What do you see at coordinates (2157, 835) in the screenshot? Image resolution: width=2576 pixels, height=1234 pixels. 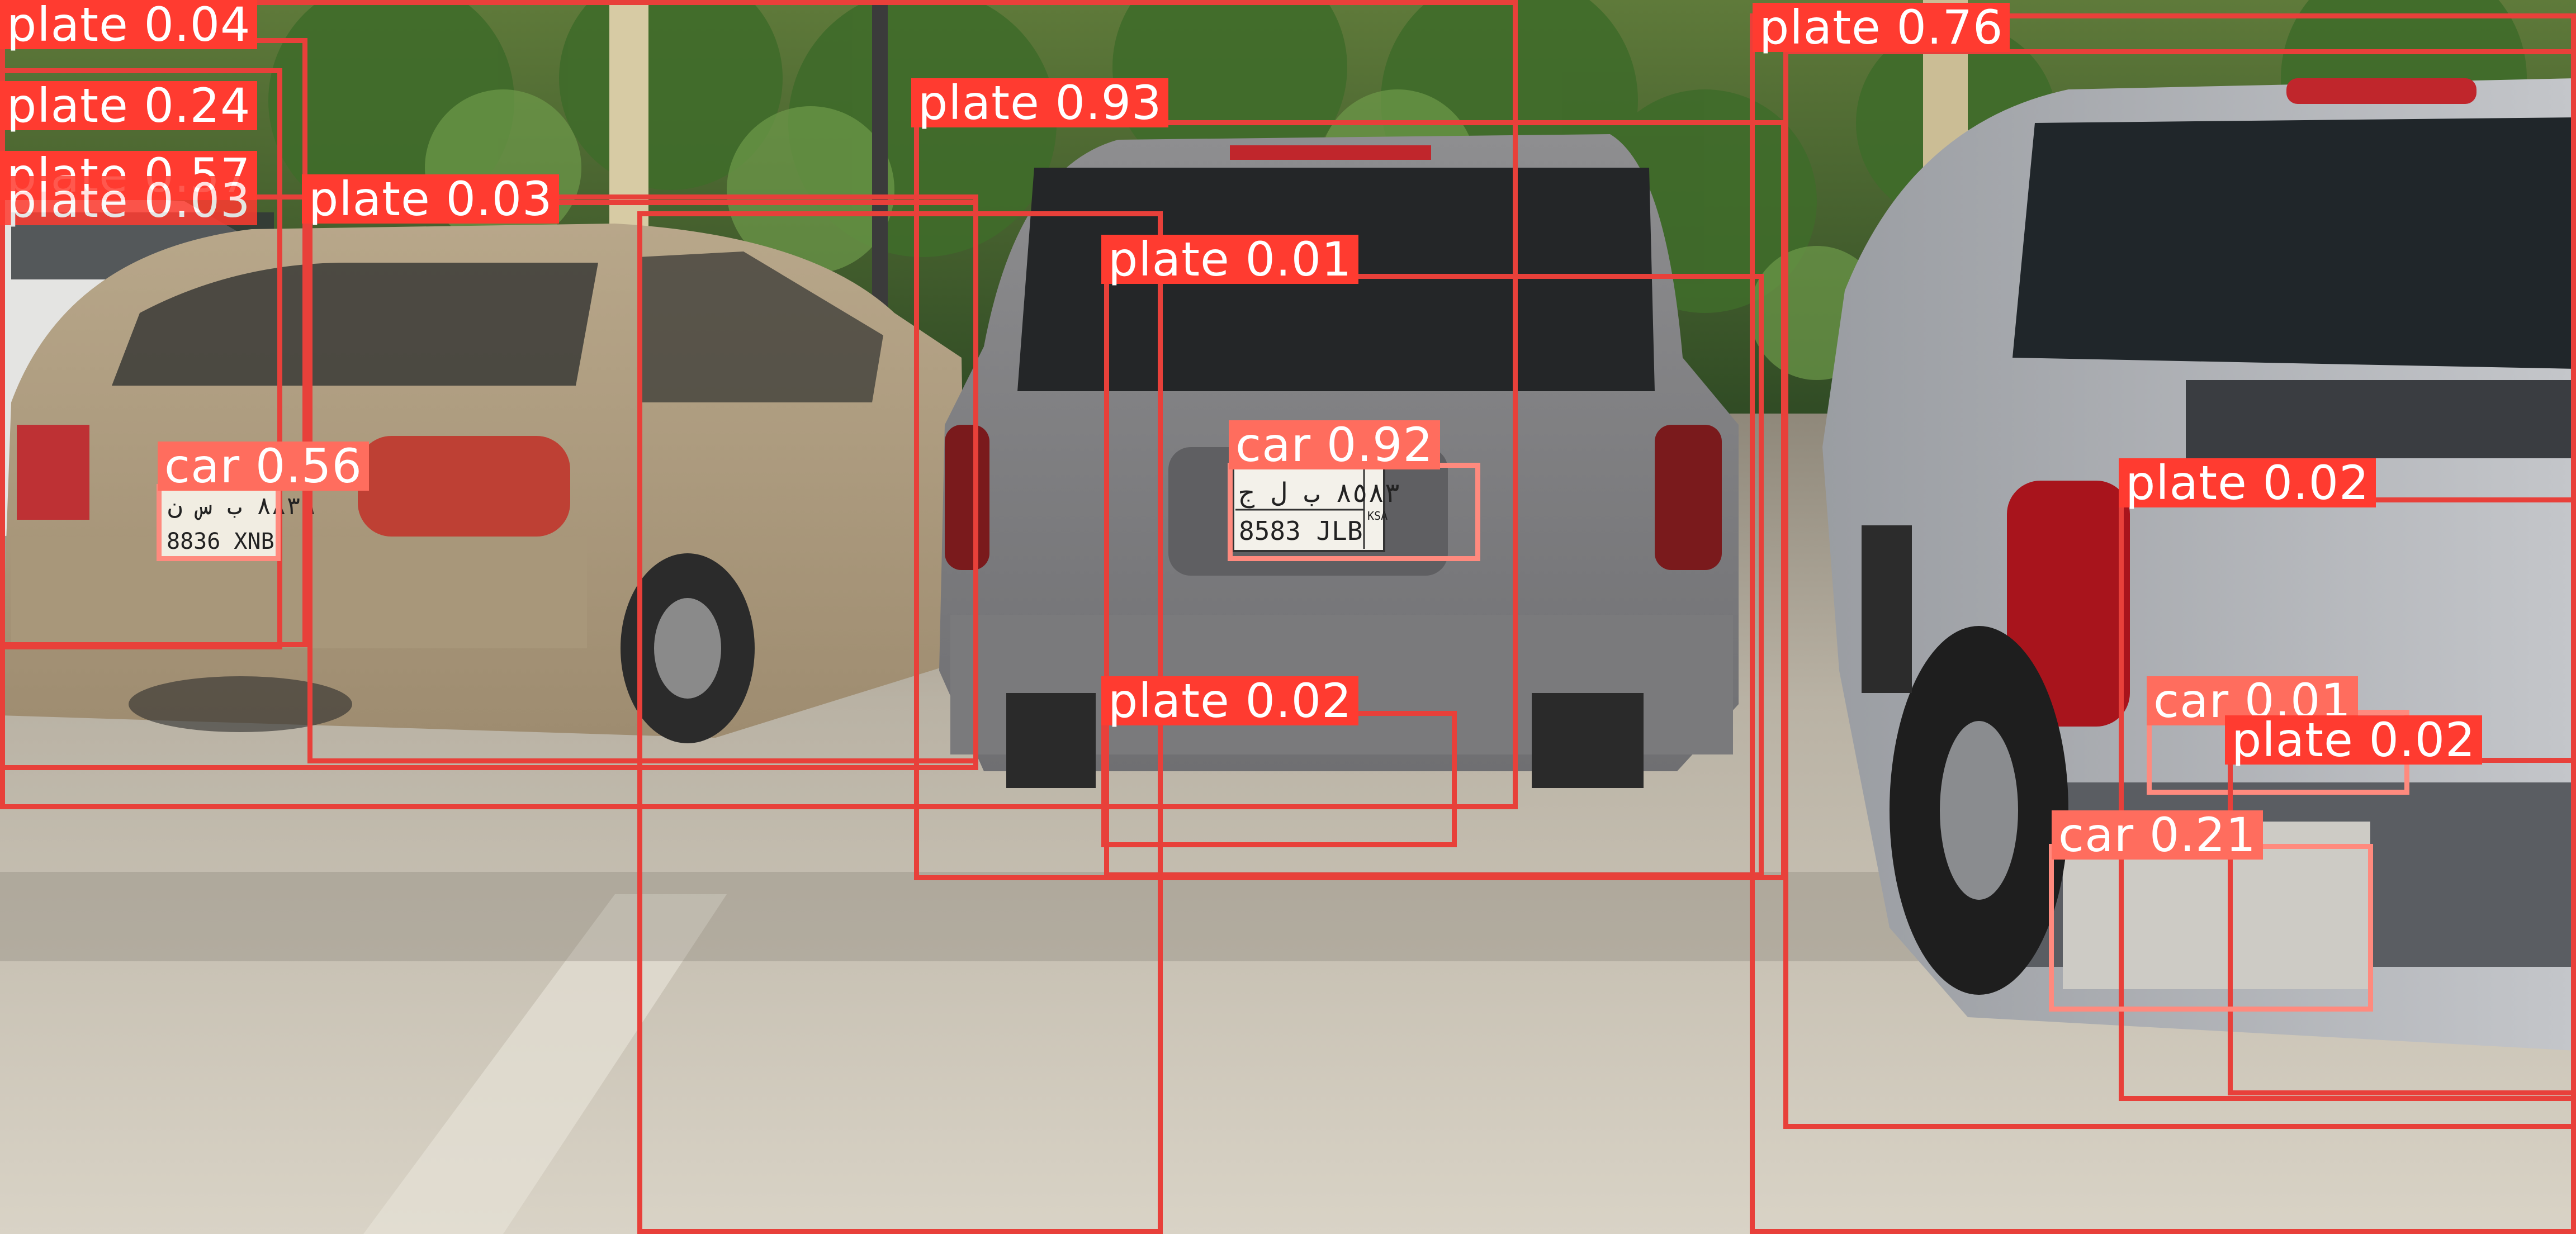 I see `detection-label: car 0.21` at bounding box center [2157, 835].